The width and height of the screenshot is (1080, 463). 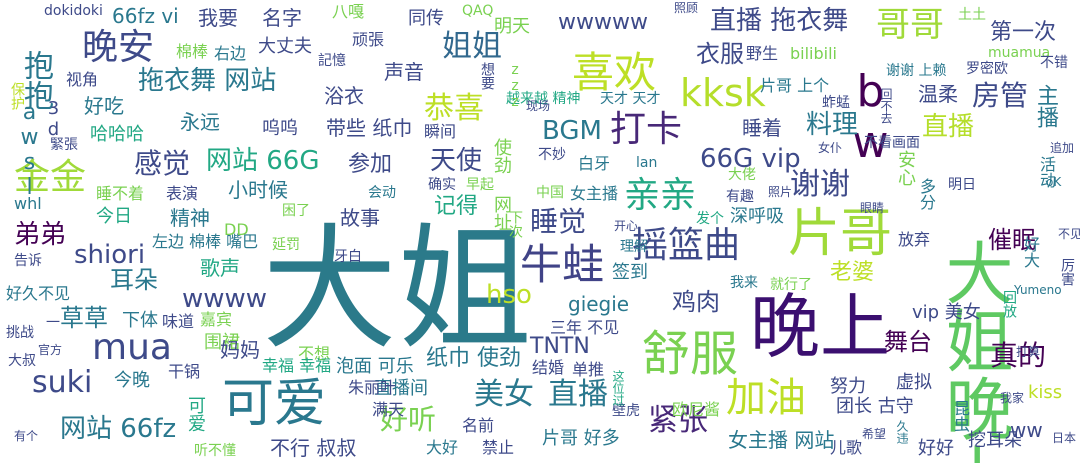 I want to click on cloud-word: 睡不着, so click(x=120, y=193).